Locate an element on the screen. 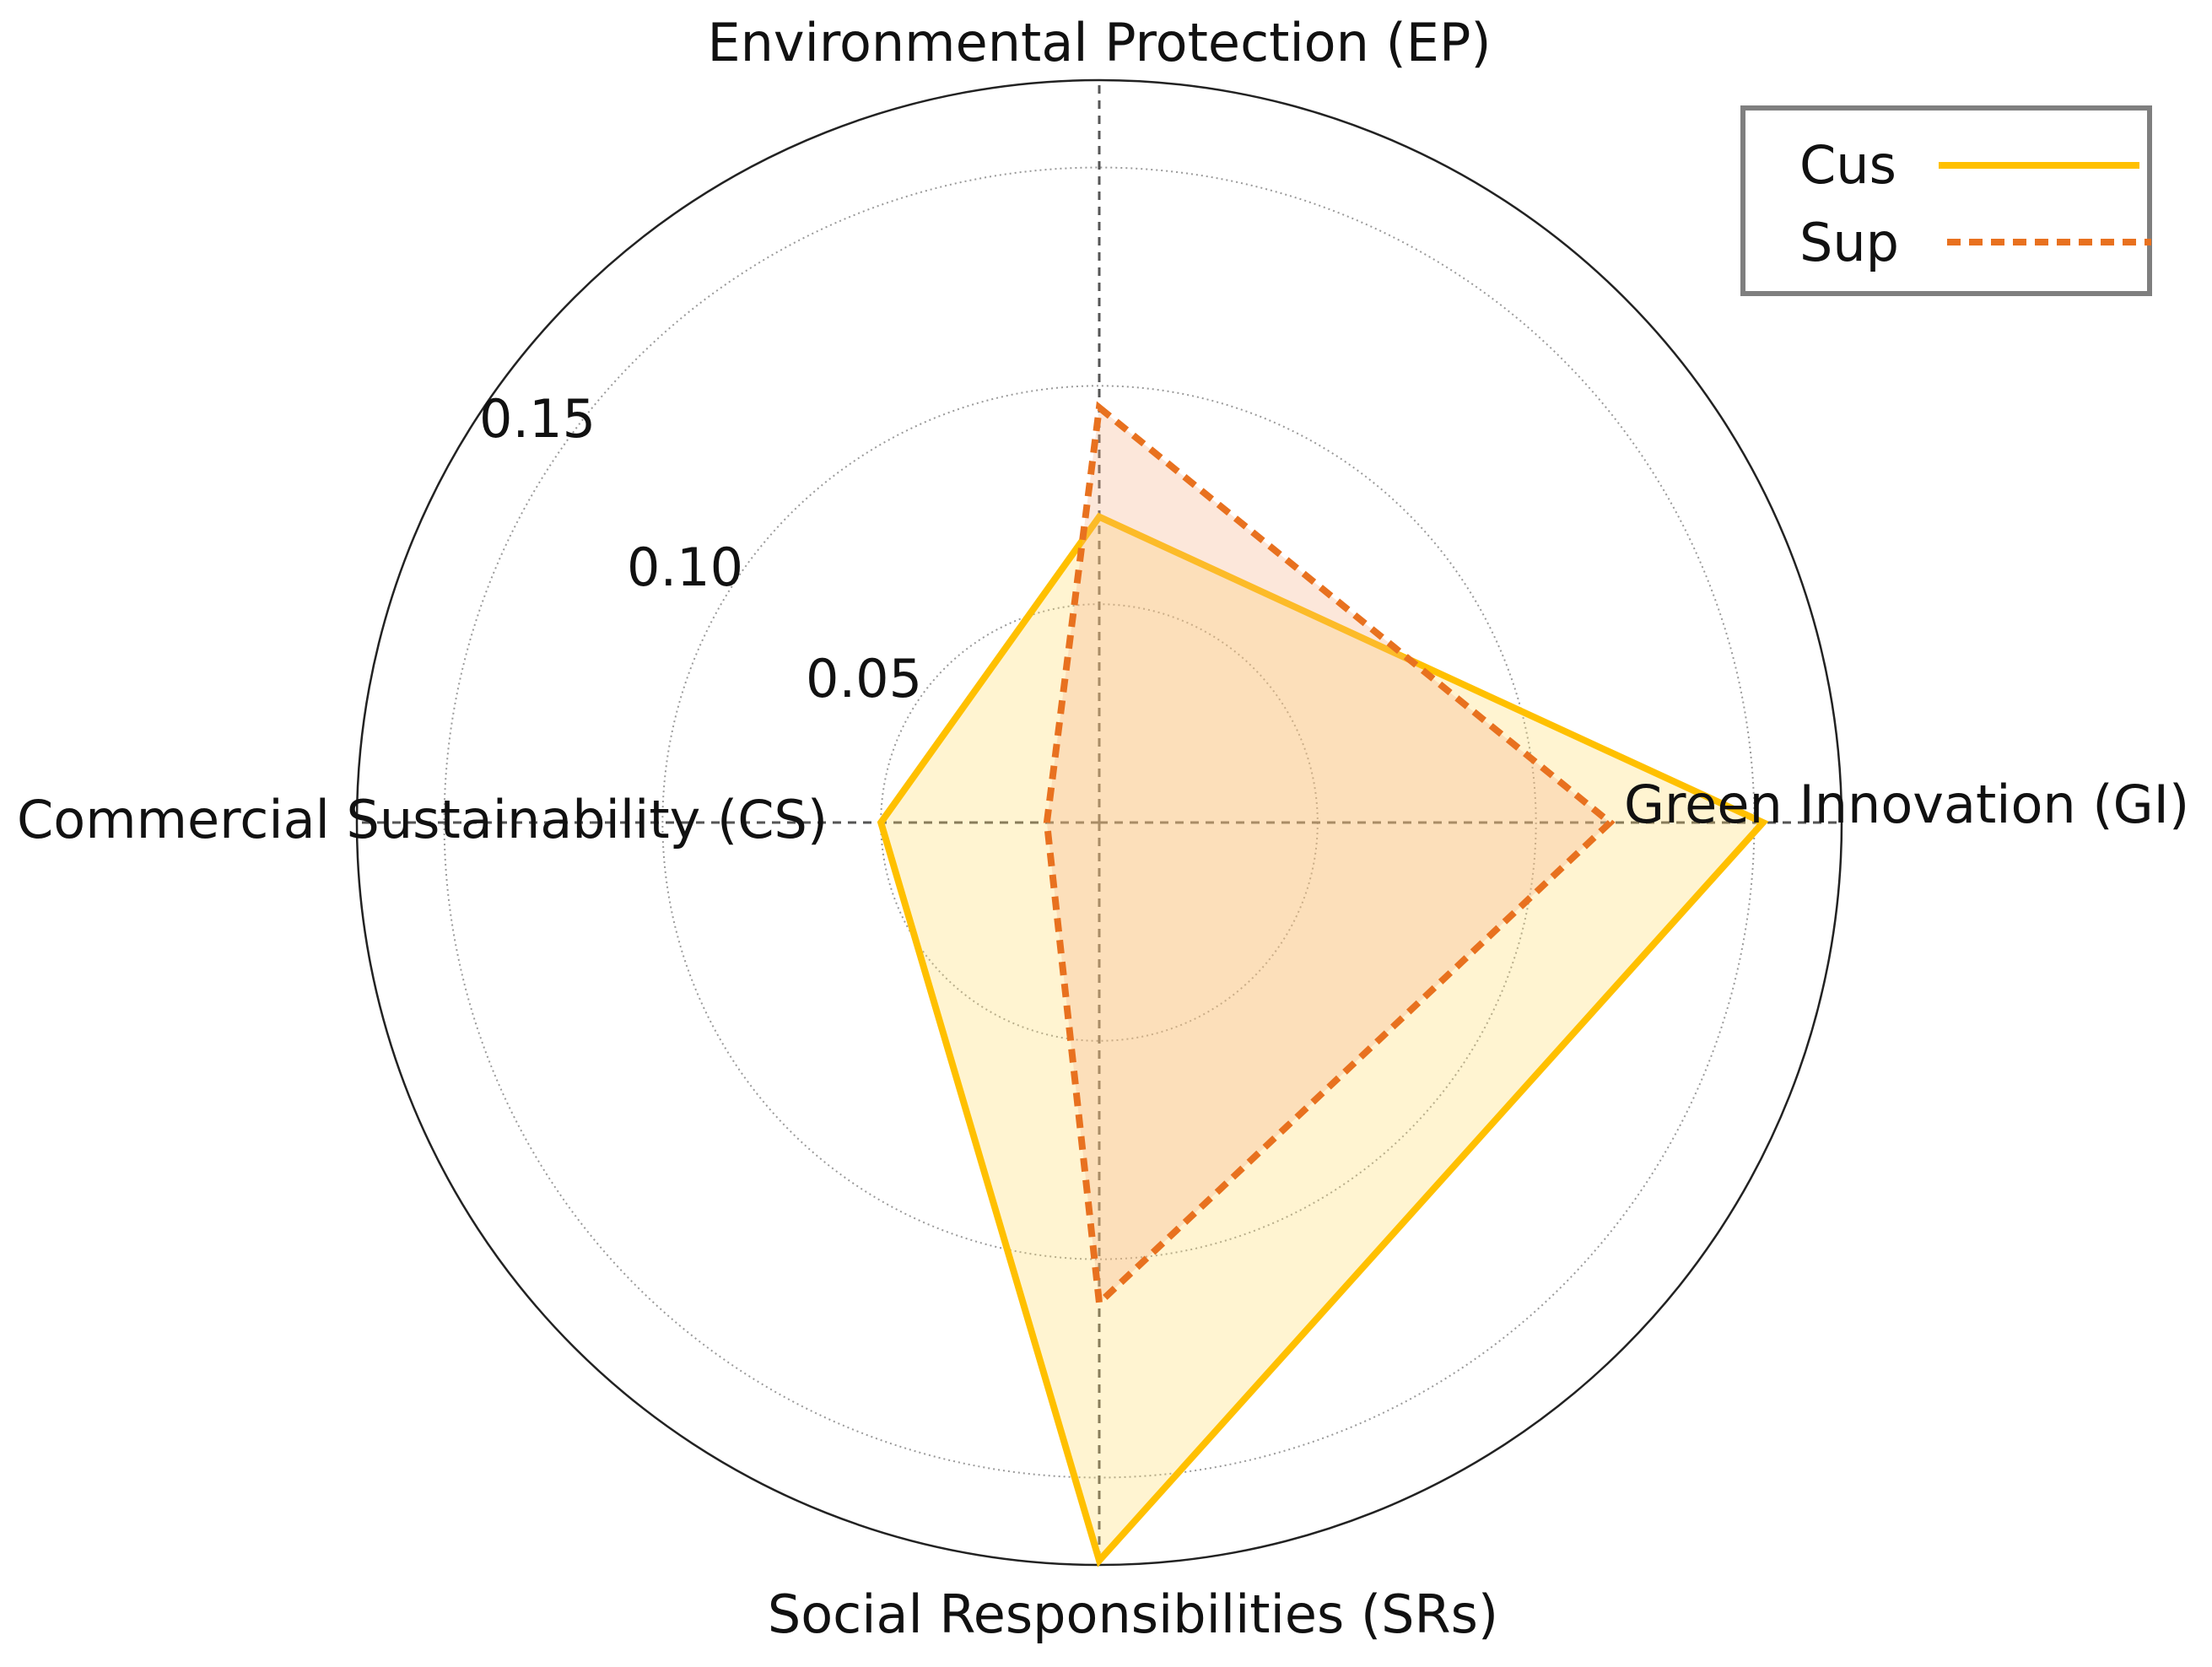 The height and width of the screenshot is (1667, 2212). legend-label-cus: Cus is located at coordinates (1847, 165).